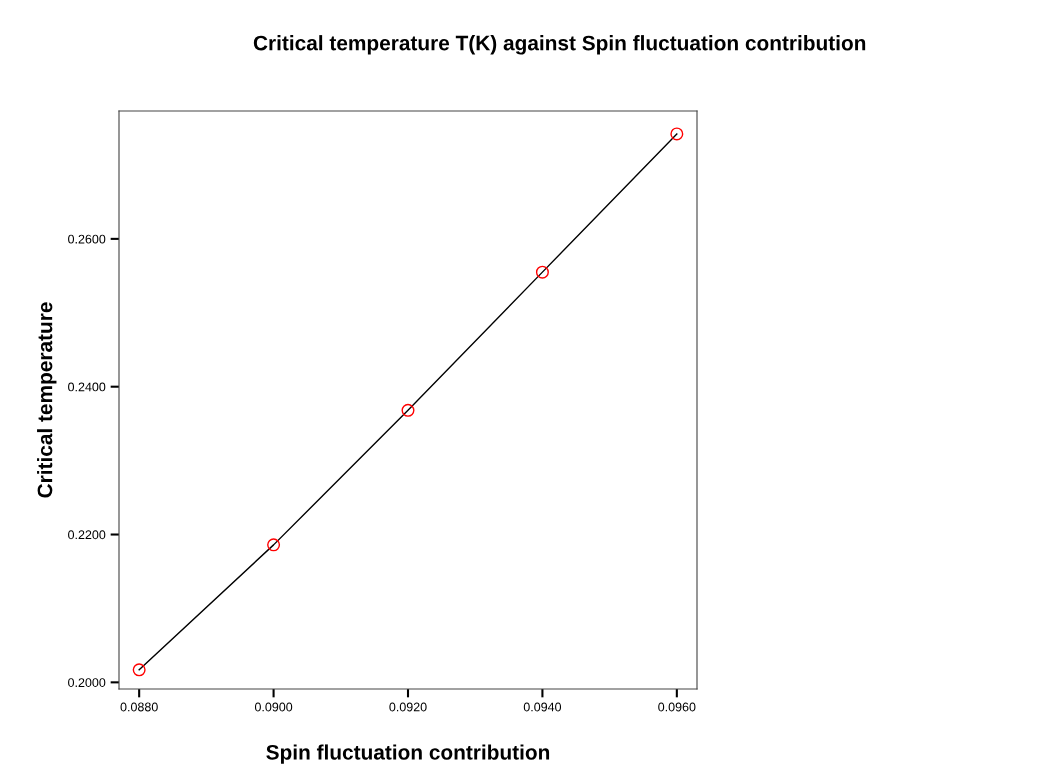  I want to click on chart-title: Critical temperature T(K) against Spin fluctuation contribution, so click(559, 45).